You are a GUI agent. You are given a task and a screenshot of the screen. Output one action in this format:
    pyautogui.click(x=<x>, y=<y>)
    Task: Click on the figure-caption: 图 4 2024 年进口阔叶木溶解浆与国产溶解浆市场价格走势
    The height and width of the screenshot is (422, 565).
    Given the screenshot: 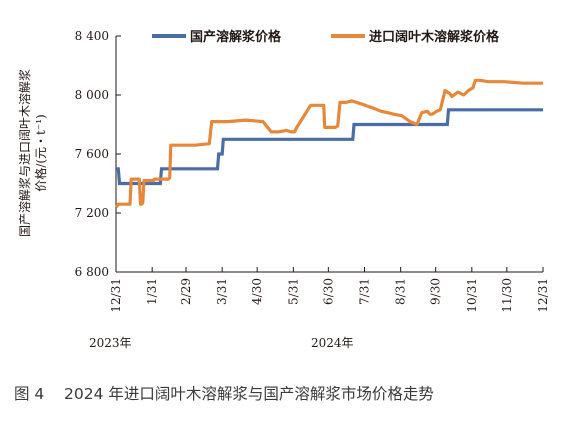 What is the action you would take?
    pyautogui.click(x=224, y=394)
    